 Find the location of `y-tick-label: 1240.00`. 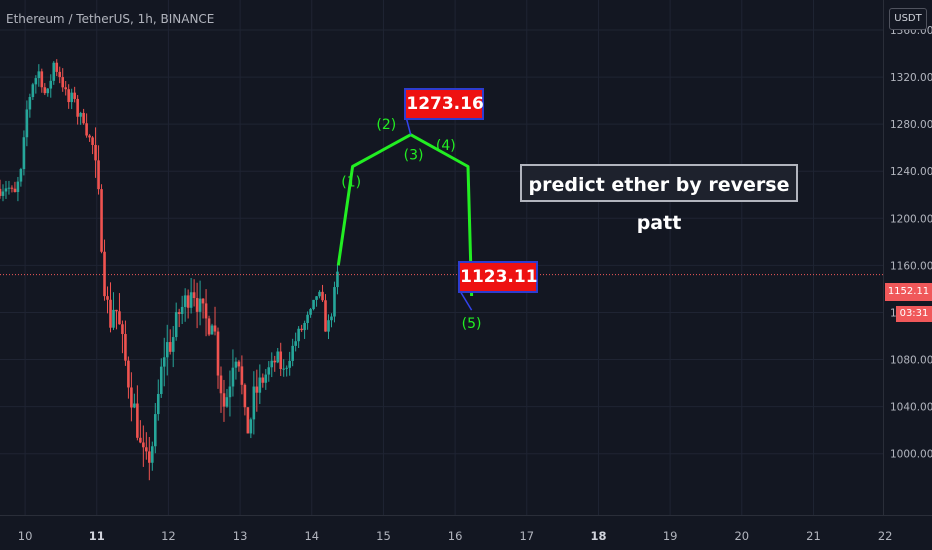

y-tick-label: 1240.00 is located at coordinates (911, 172).